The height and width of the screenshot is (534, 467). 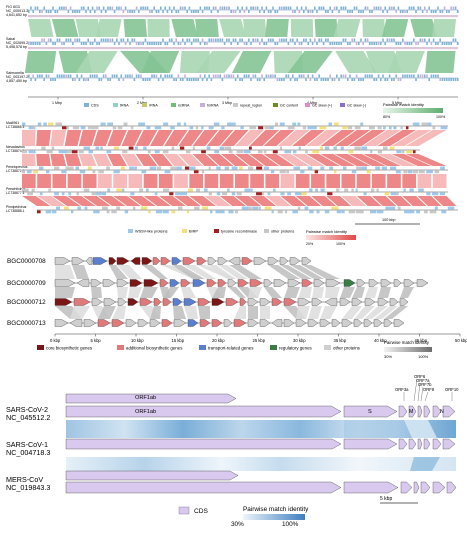 What do you see at coordinates (16, 189) in the screenshot?
I see `p2-genome-name: Peewhitvirus` at bounding box center [16, 189].